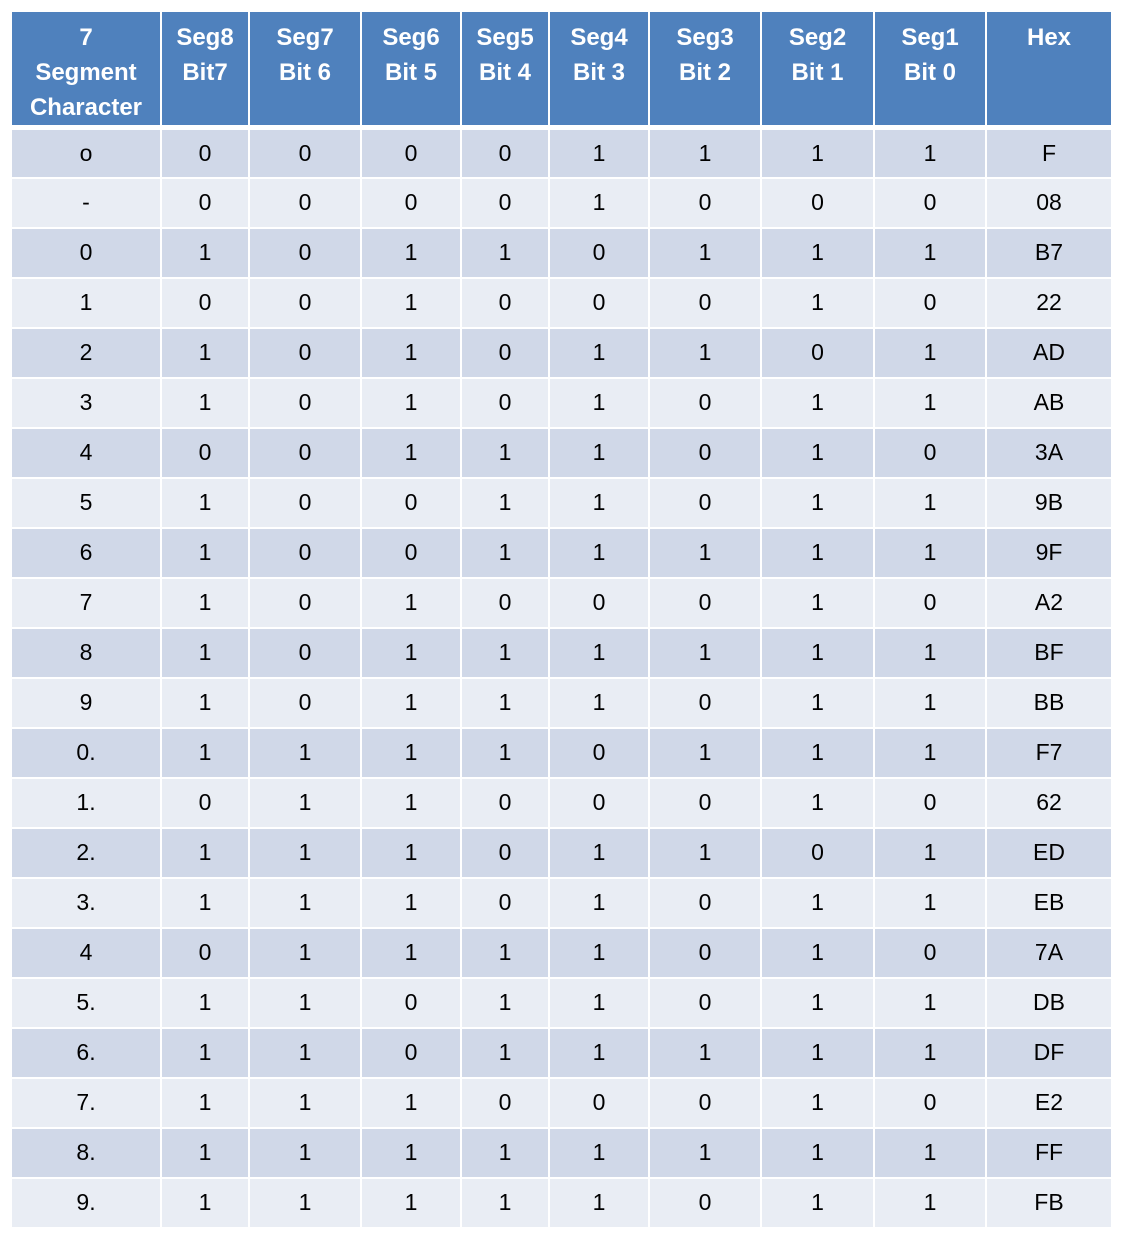 The width and height of the screenshot is (1124, 1244). I want to click on header-text-line: Seg7, so click(305, 37).